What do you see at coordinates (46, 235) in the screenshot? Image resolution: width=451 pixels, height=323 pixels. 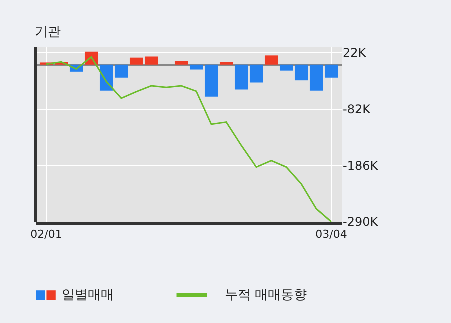 I see `x-tick-label: 02/01` at bounding box center [46, 235].